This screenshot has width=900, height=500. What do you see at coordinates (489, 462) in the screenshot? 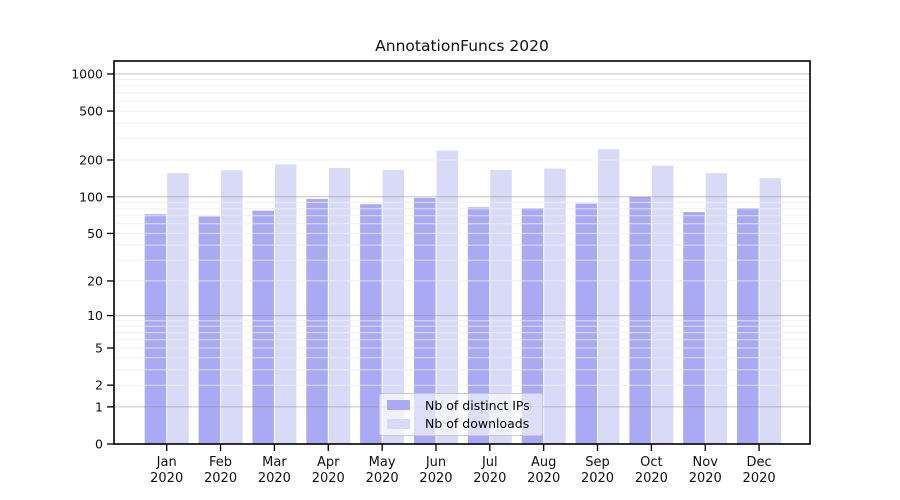
I see `x-tick-month: Jul` at bounding box center [489, 462].